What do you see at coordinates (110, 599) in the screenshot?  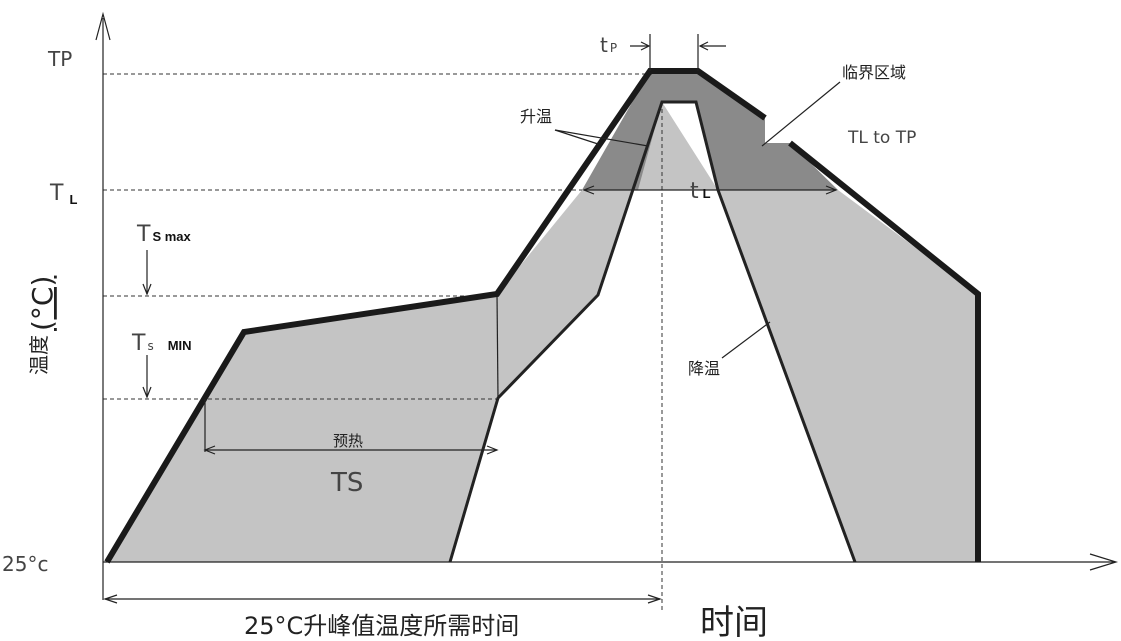 I see `time-dim-left-head` at bounding box center [110, 599].